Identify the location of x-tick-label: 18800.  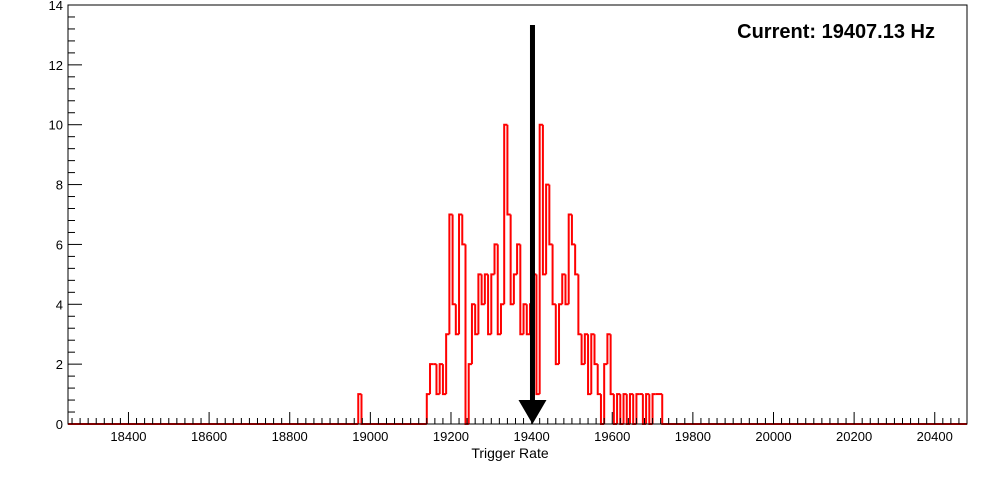
(290, 436).